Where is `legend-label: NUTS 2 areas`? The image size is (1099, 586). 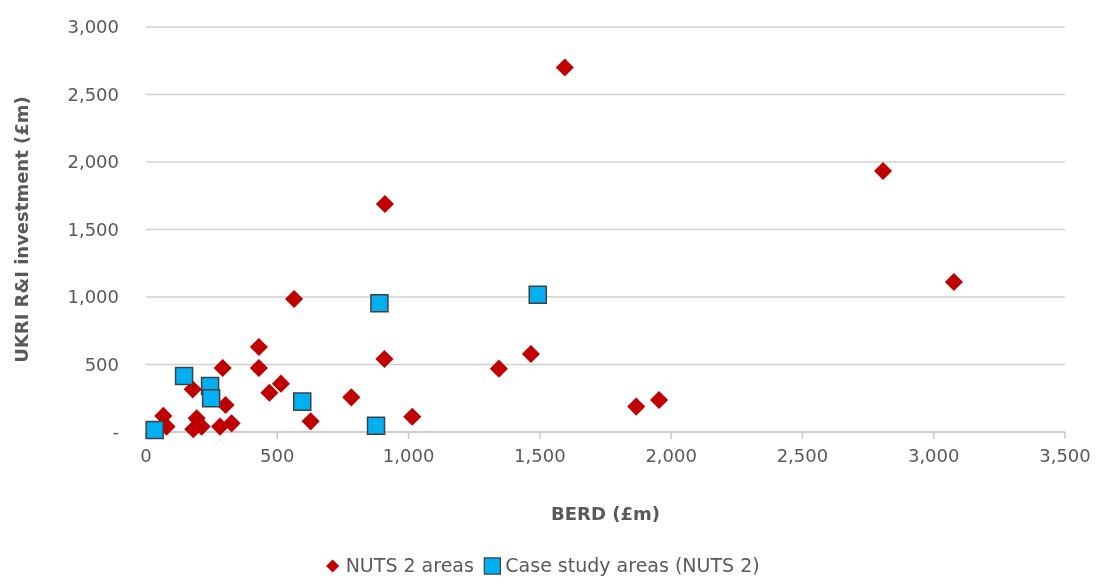
legend-label: NUTS 2 areas is located at coordinates (409, 565).